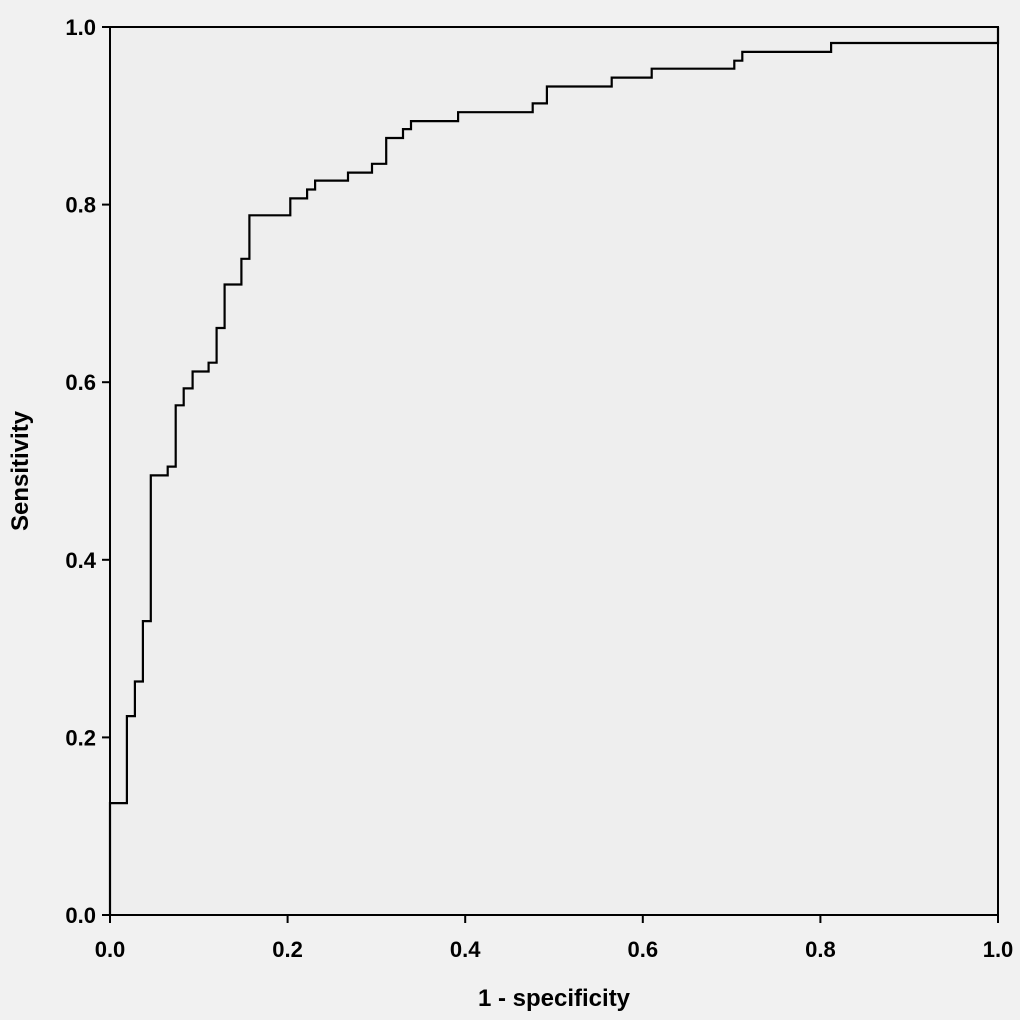  What do you see at coordinates (465, 949) in the screenshot?
I see `x-tick-label: 0.4` at bounding box center [465, 949].